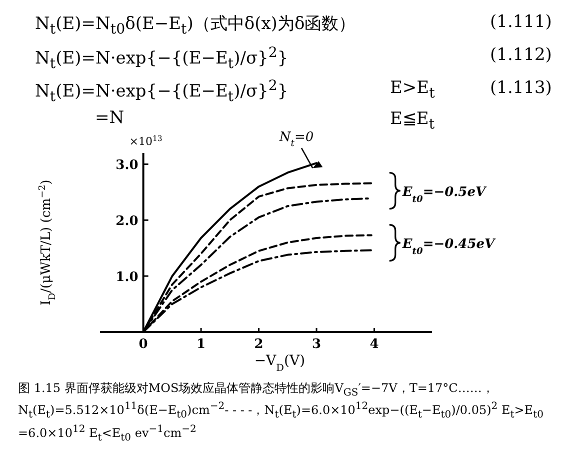 The height and width of the screenshot is (463, 578). What do you see at coordinates (127, 222) in the screenshot?
I see `y-tick-label: 2.0` at bounding box center [127, 222].